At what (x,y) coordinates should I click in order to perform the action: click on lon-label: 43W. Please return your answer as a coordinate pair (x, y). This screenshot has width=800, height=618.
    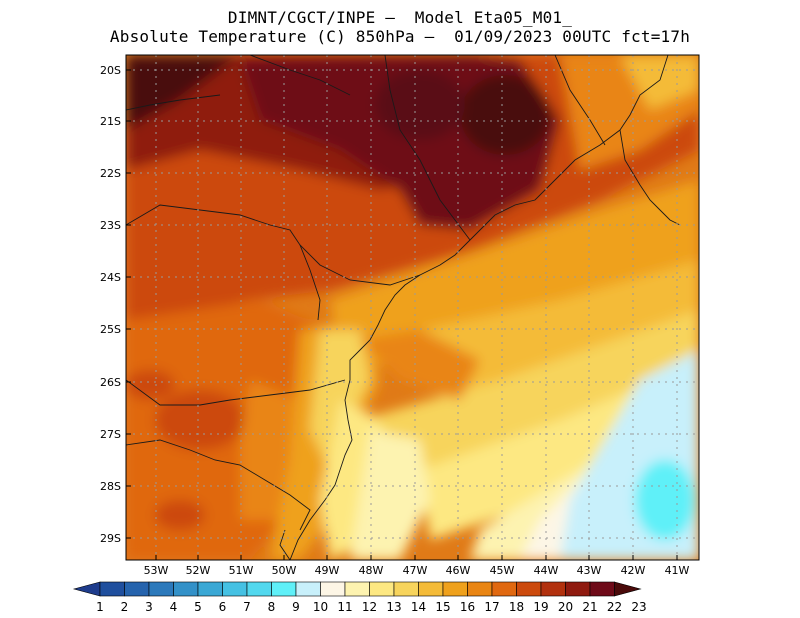
    Looking at the image, I should click on (589, 570).